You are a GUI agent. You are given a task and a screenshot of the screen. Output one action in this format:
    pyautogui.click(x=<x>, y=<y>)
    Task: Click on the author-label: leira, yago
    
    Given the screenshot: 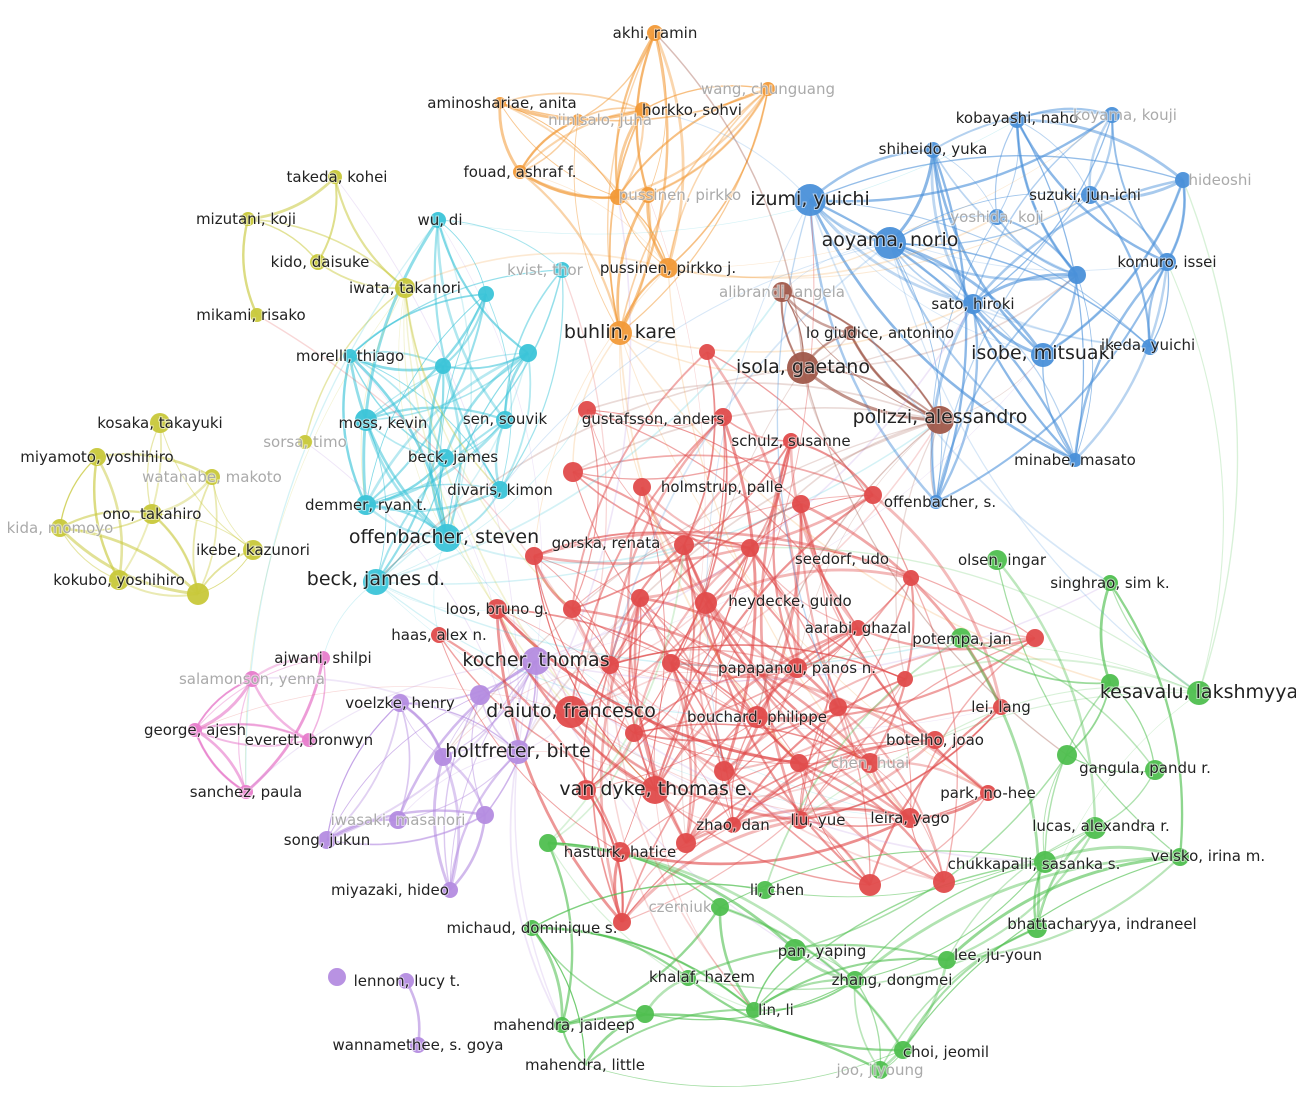 What is the action you would take?
    pyautogui.click(x=909, y=818)
    